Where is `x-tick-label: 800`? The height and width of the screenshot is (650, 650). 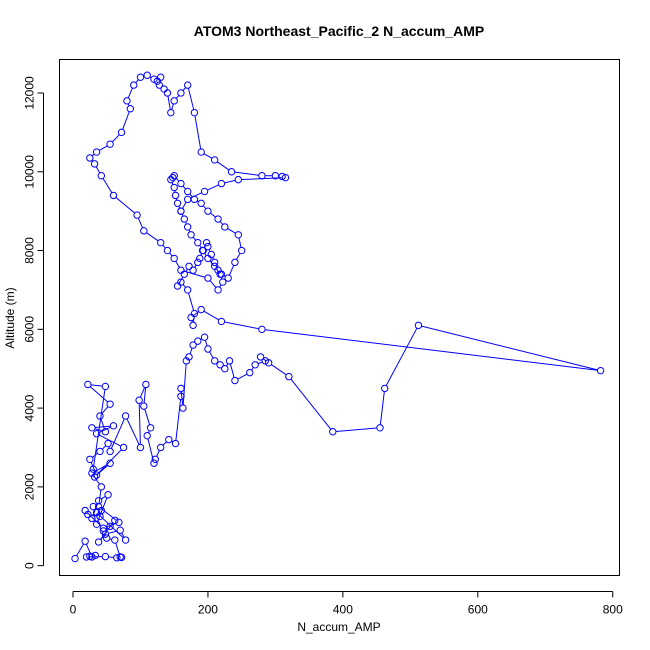 x-tick-label: 800 is located at coordinates (613, 610).